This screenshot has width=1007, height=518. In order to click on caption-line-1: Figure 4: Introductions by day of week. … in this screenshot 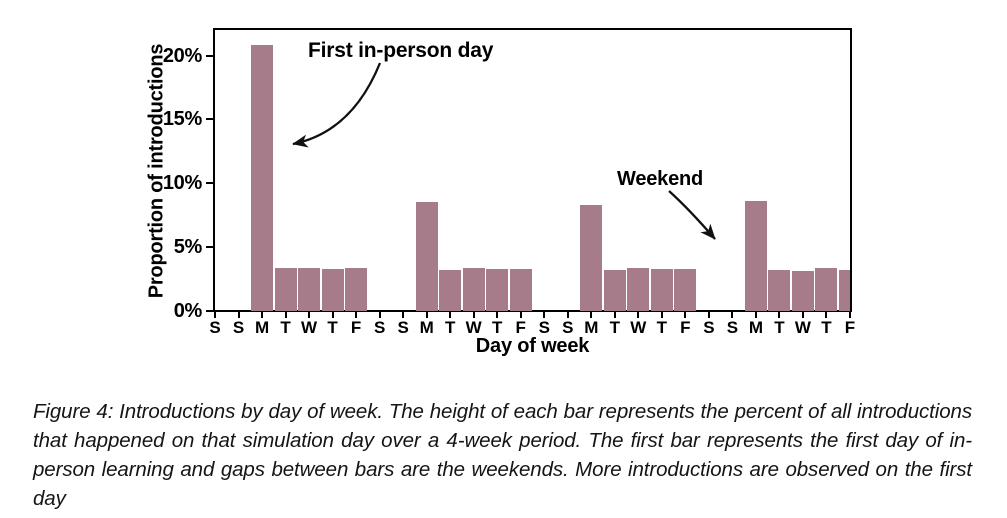, I will do `click(502, 411)`.